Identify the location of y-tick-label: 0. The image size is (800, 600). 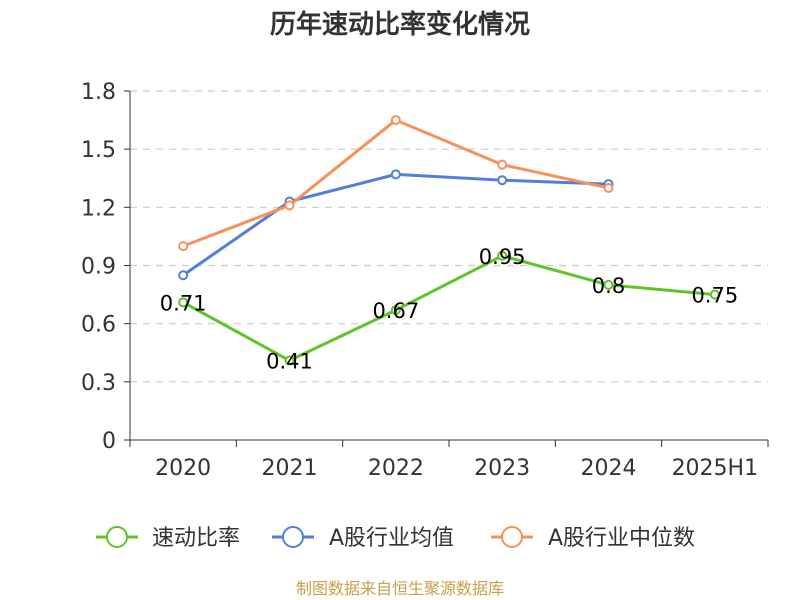
(109, 441).